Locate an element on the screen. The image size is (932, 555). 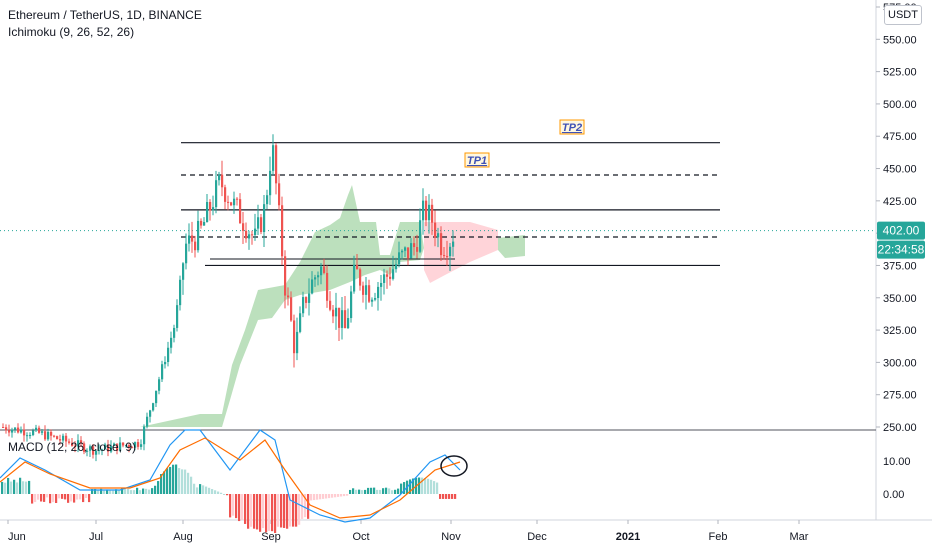
currency-button: USDT is located at coordinates (903, 15).